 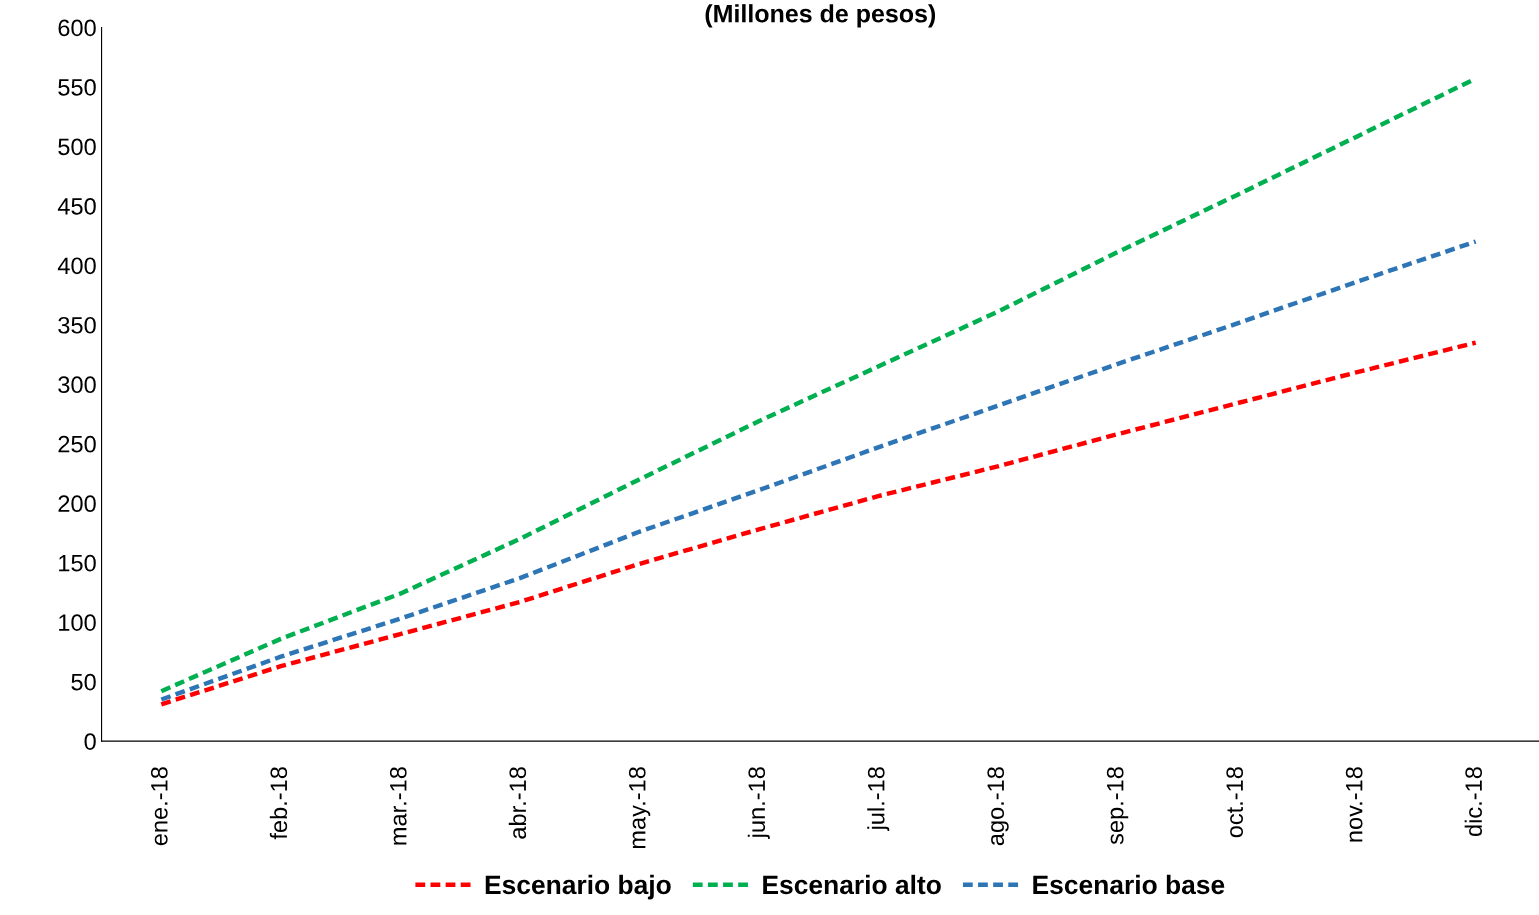 What do you see at coordinates (1117, 806) in the screenshot?
I see `x-tick-label: sep.-18` at bounding box center [1117, 806].